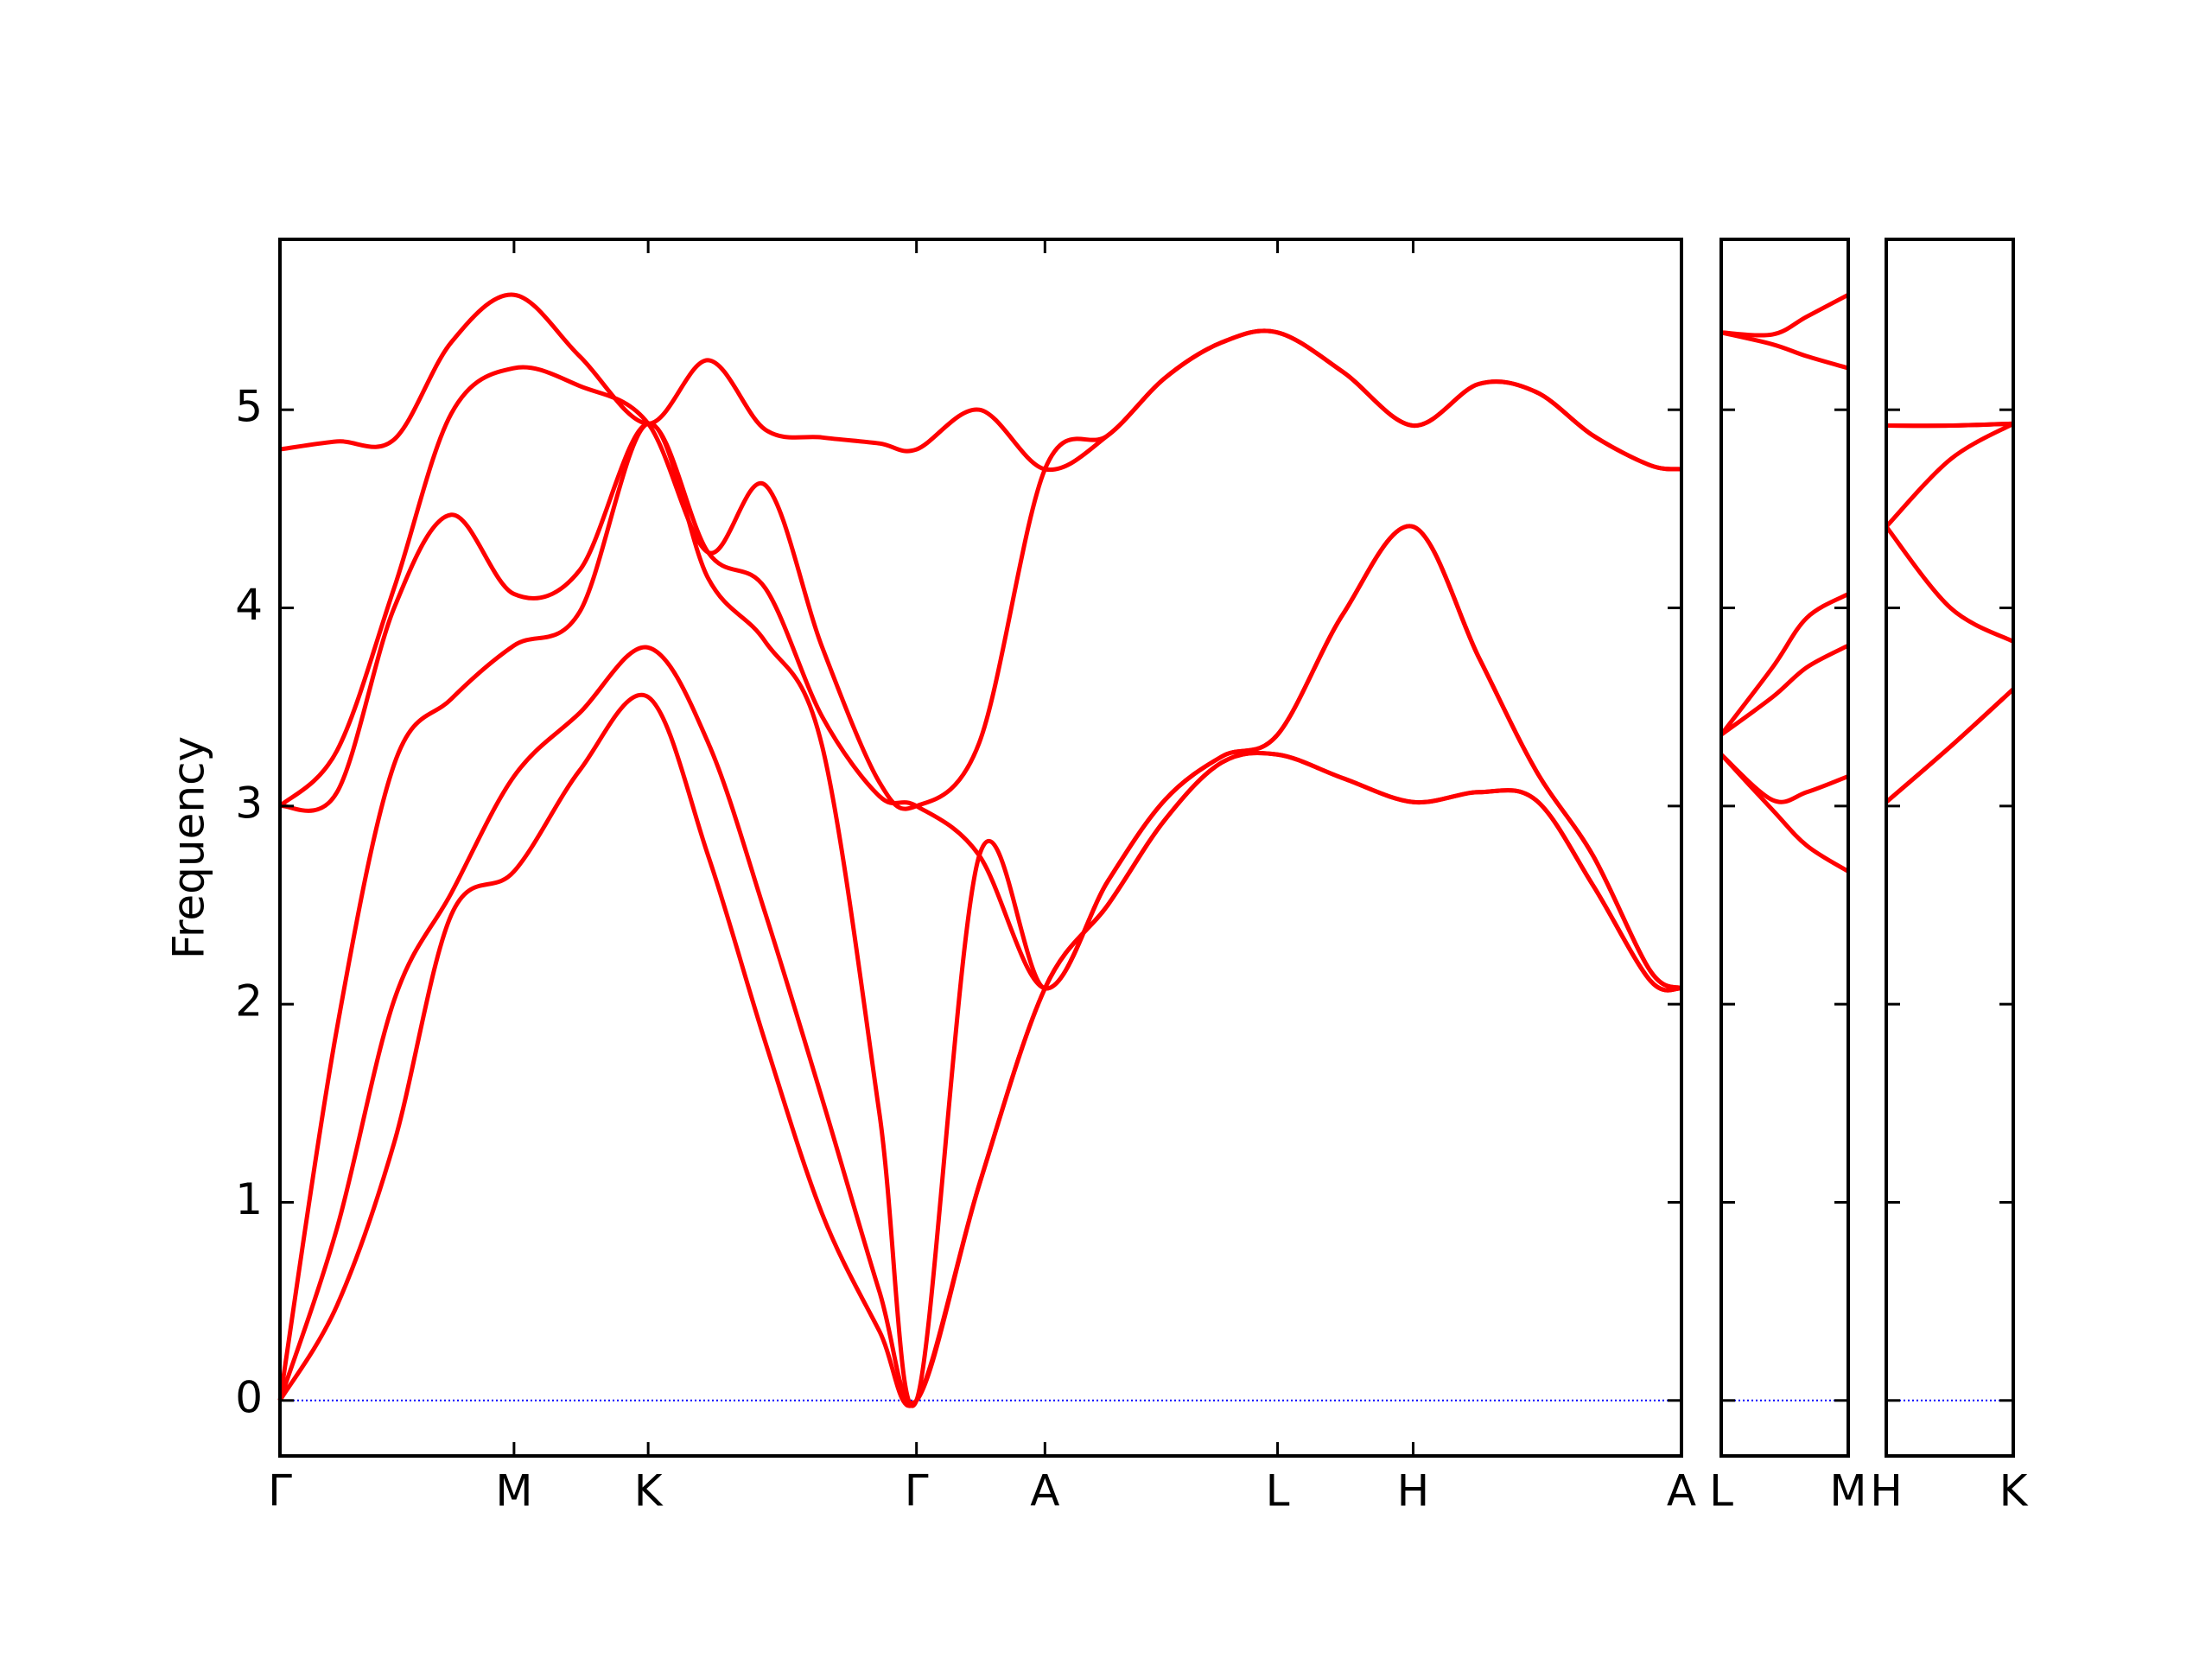 The height and width of the screenshot is (1659, 2212). Describe the element at coordinates (189, 847) in the screenshot. I see `y-axis-label: Frequency` at that location.